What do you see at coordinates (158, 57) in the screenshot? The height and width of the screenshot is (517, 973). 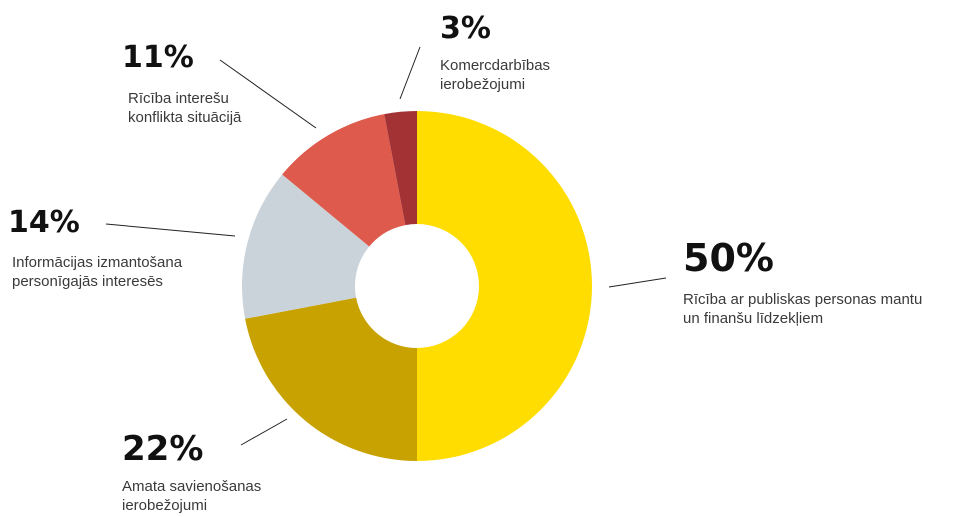 I see `slice-percent-3: 11%` at bounding box center [158, 57].